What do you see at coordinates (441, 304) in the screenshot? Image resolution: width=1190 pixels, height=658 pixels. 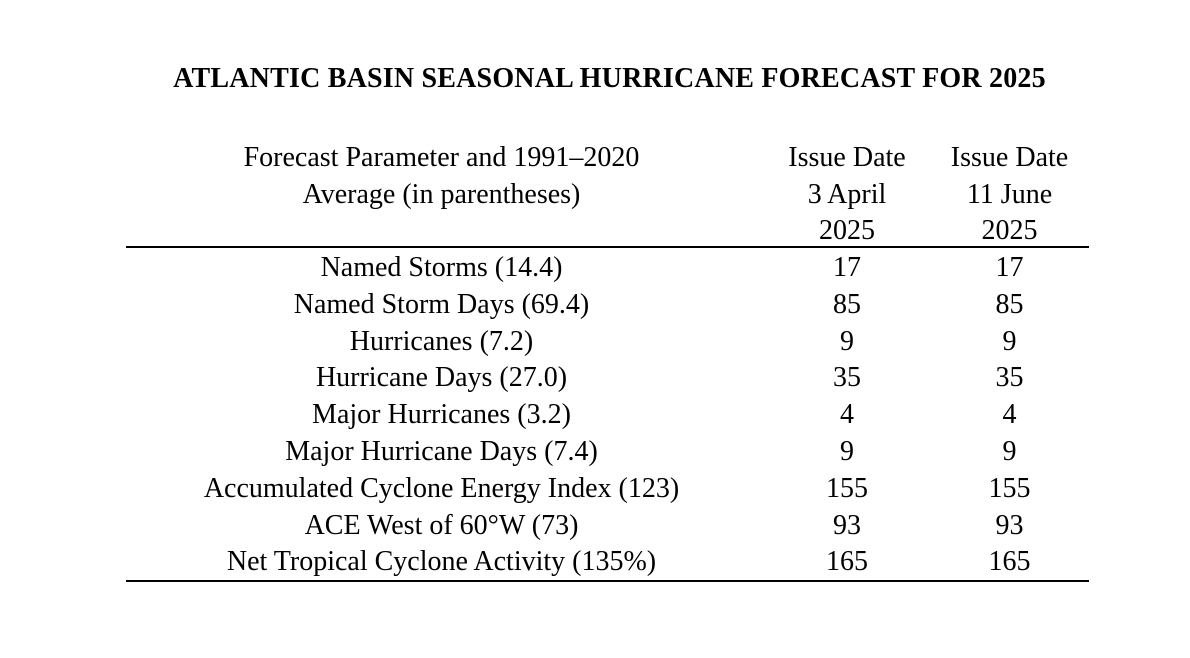 I see `row-parameter: Named Storm Days (69.4)` at bounding box center [441, 304].